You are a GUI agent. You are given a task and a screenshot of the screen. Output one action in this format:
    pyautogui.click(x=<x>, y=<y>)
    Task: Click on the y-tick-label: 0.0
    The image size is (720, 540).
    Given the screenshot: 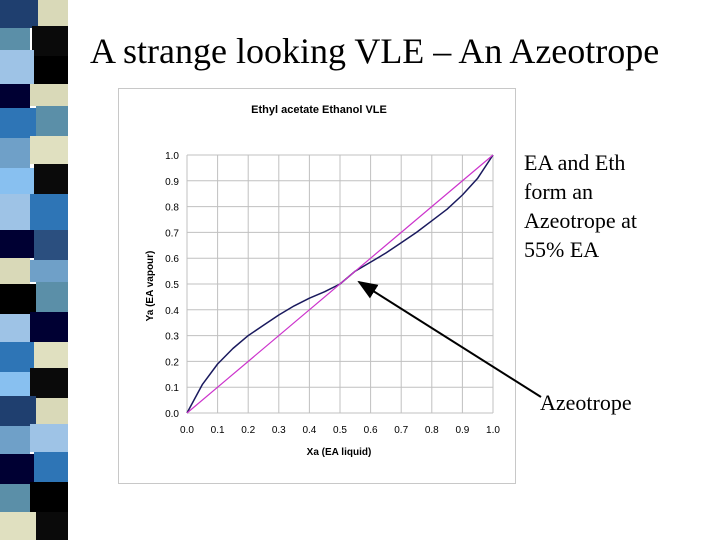 What is the action you would take?
    pyautogui.click(x=172, y=414)
    